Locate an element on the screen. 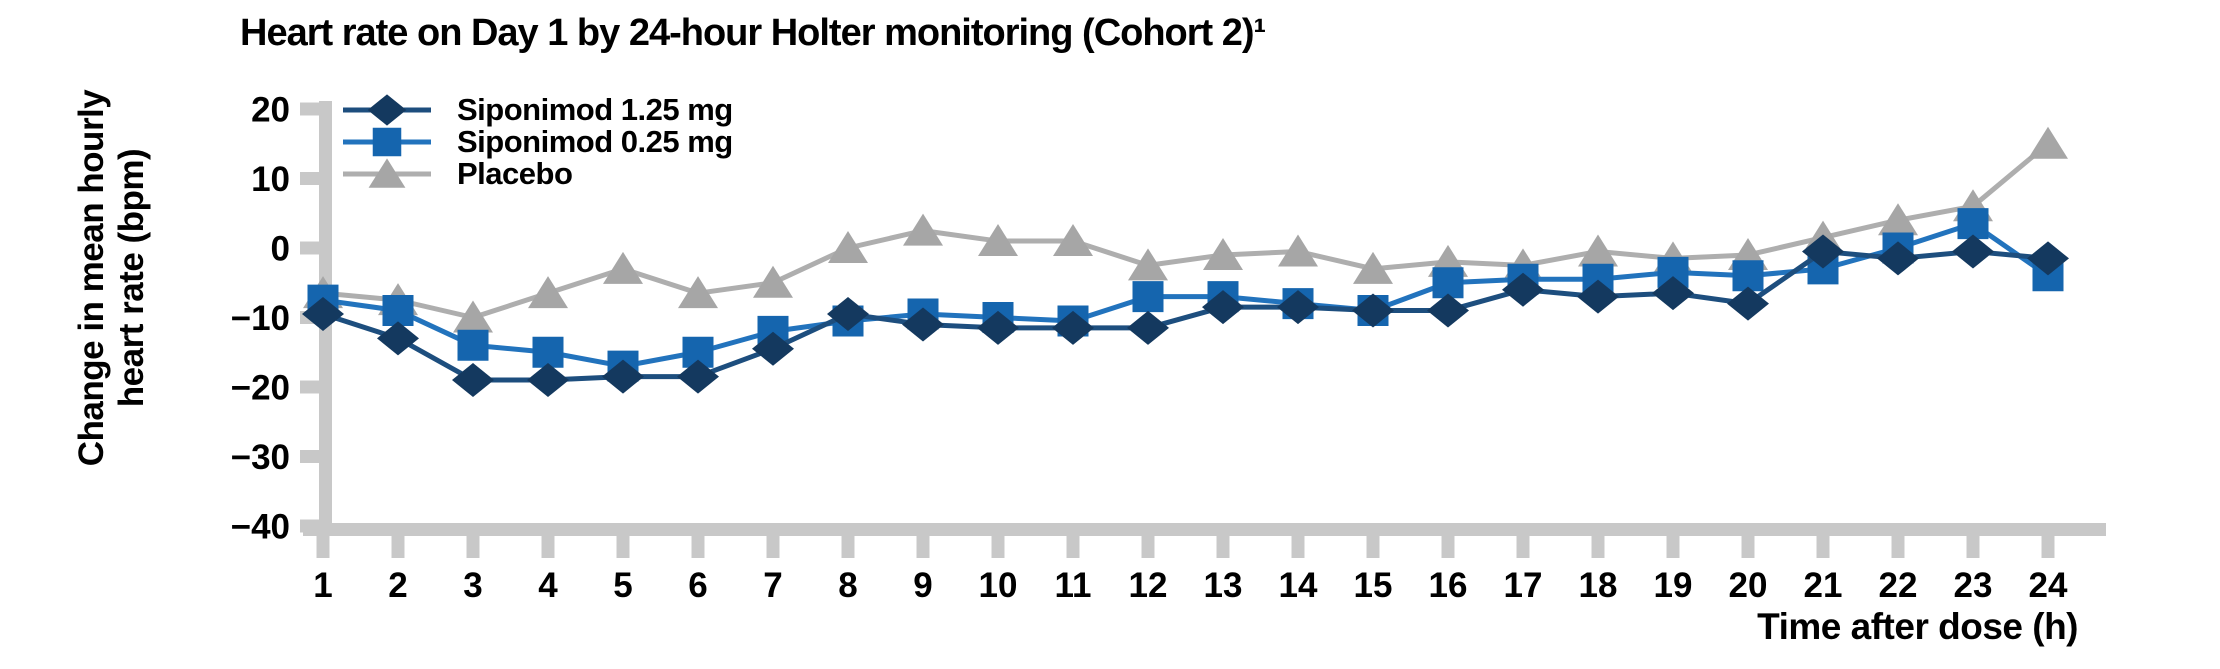 The width and height of the screenshot is (2220, 669). svg-text: 17 is located at coordinates (1523, 585).